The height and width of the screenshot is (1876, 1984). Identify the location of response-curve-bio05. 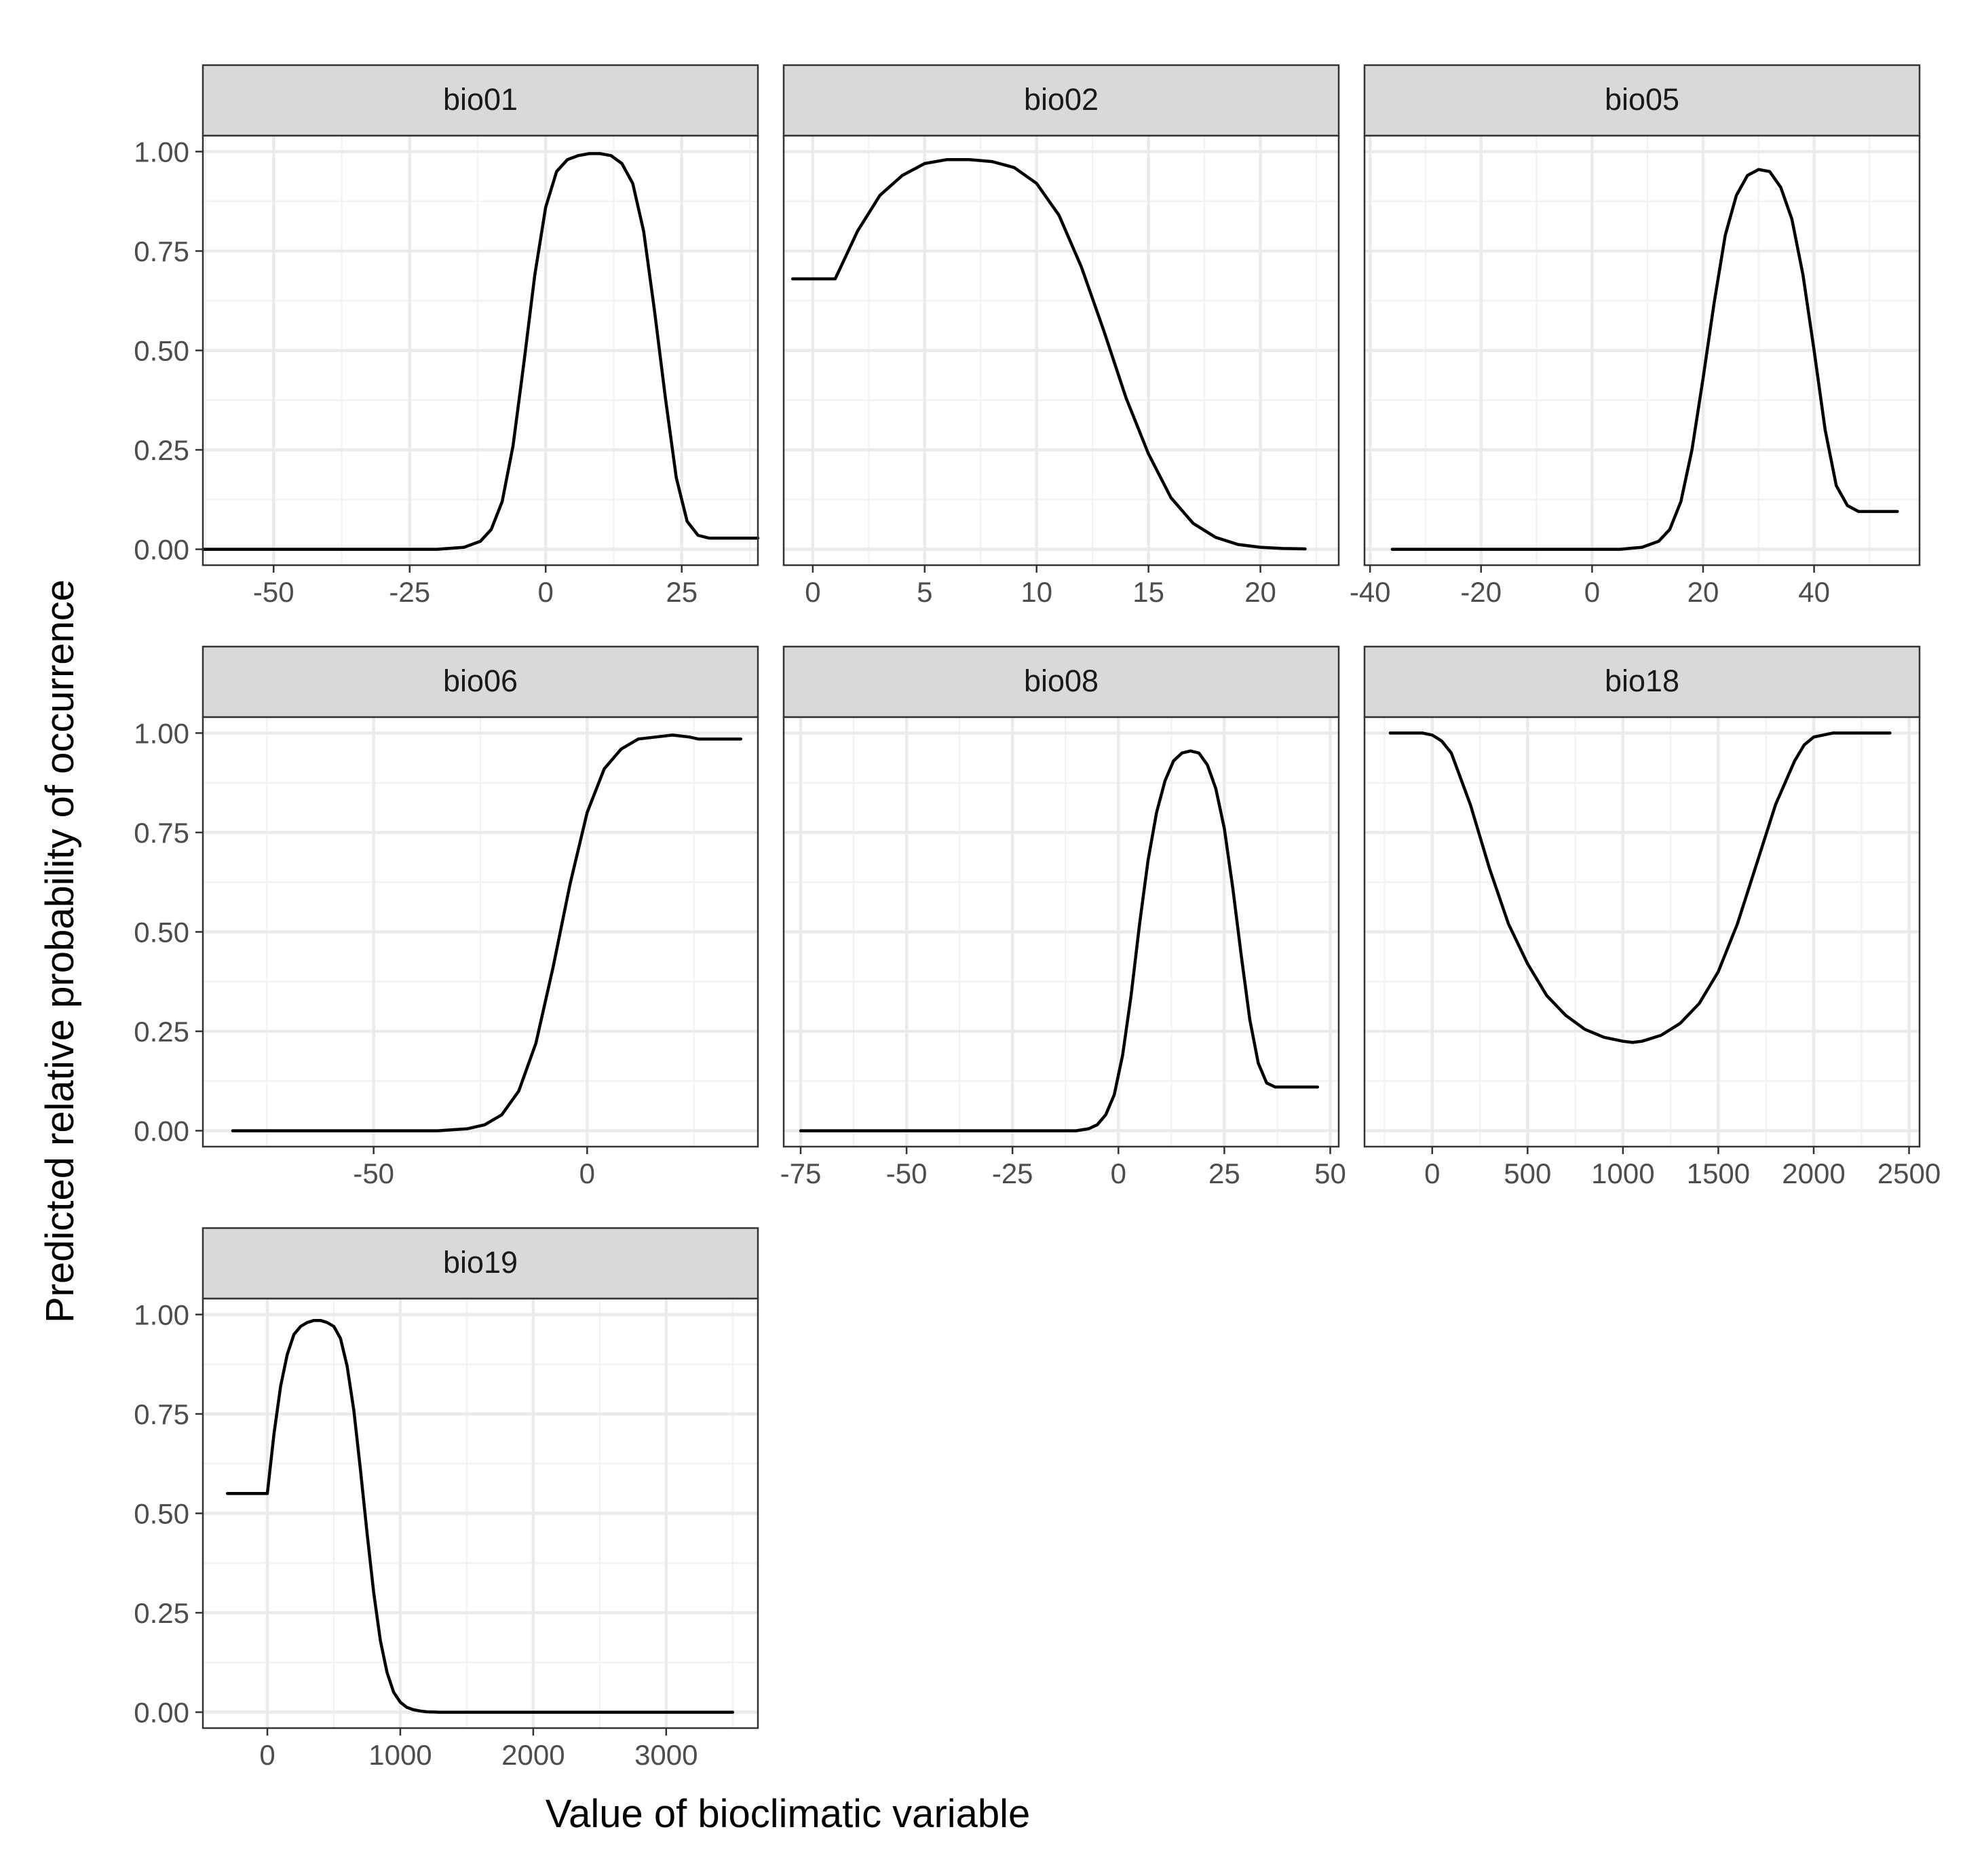
(1645, 359).